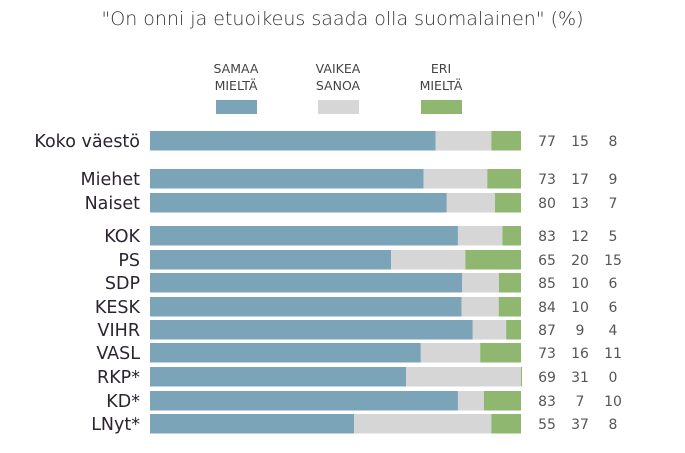 The height and width of the screenshot is (453, 685). Describe the element at coordinates (580, 354) in the screenshot. I see `data-label: 16` at that location.